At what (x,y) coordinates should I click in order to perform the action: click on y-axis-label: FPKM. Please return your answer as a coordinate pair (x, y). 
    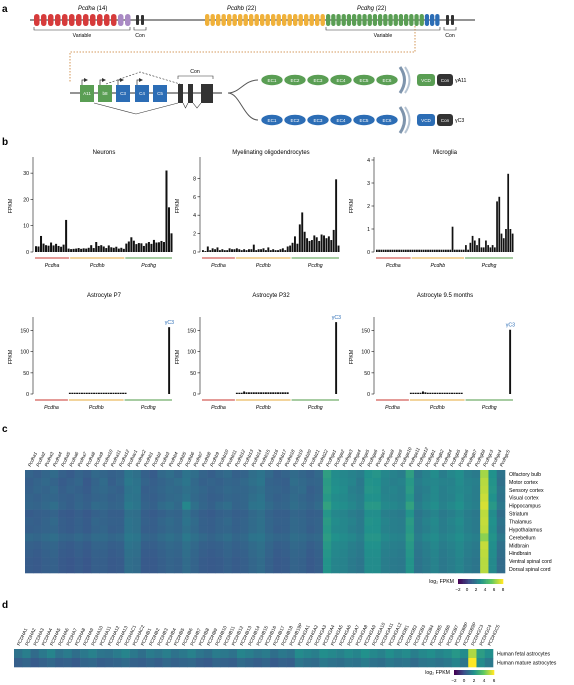
    Looking at the image, I should click on (11, 357).